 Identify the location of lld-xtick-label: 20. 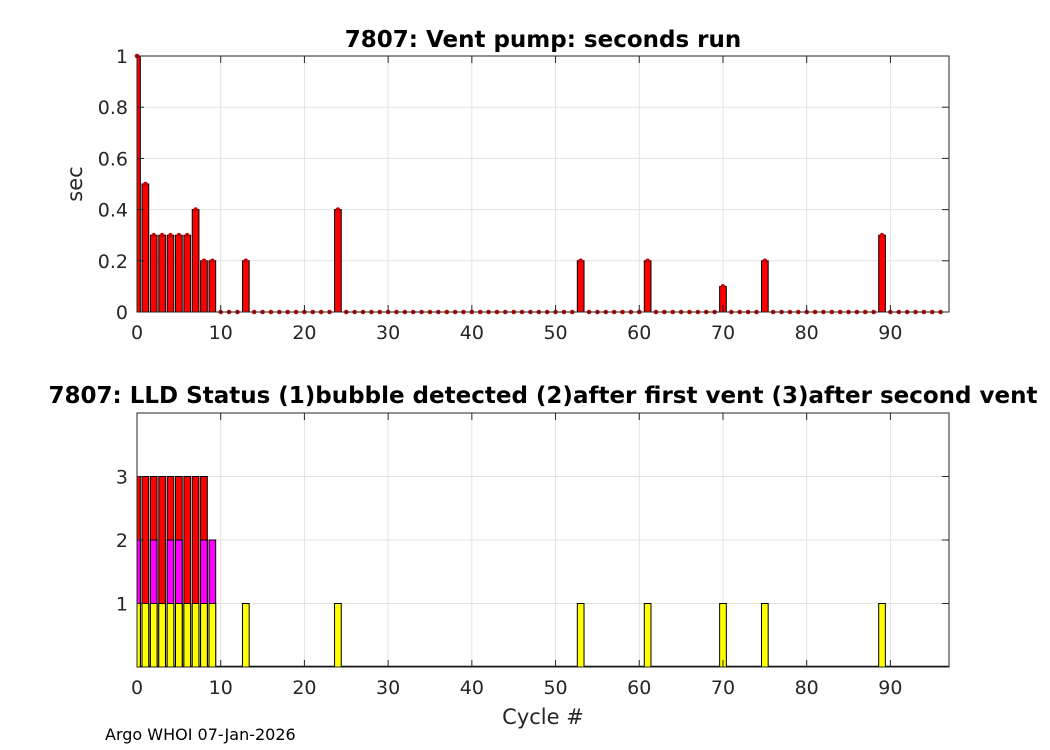
(304, 688).